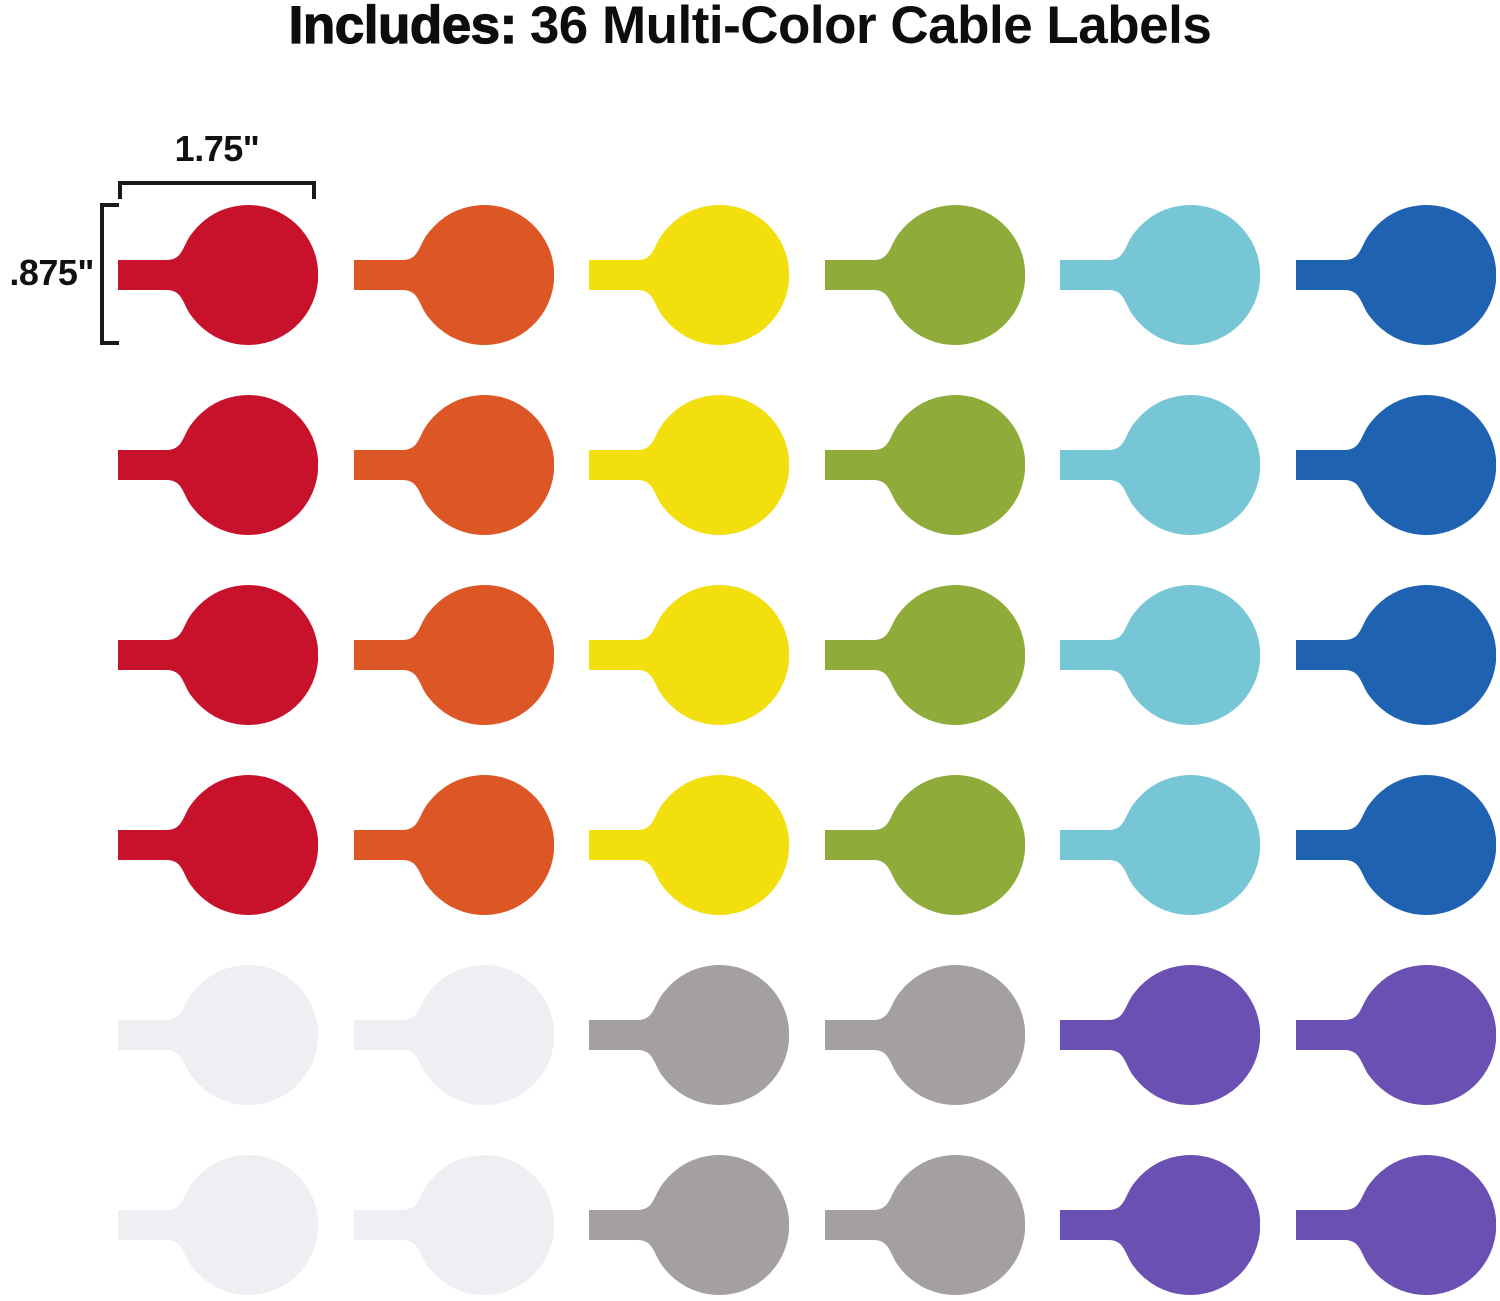  What do you see at coordinates (217, 148) in the screenshot?
I see `width-dimension-label: 1.75"` at bounding box center [217, 148].